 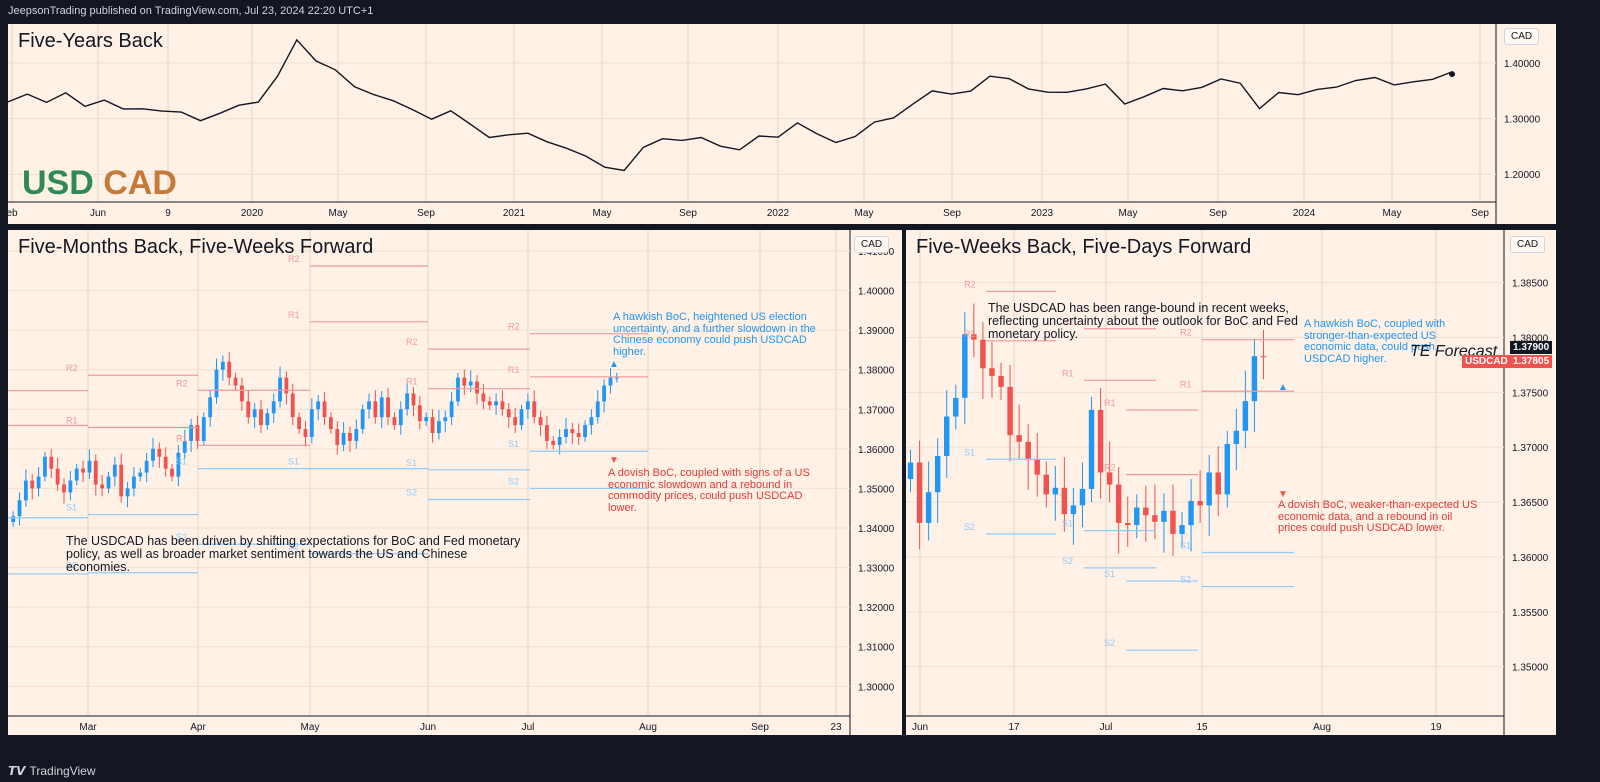 What do you see at coordinates (778, 213) in the screenshot?
I see `x-tick-label: 2022` at bounding box center [778, 213].